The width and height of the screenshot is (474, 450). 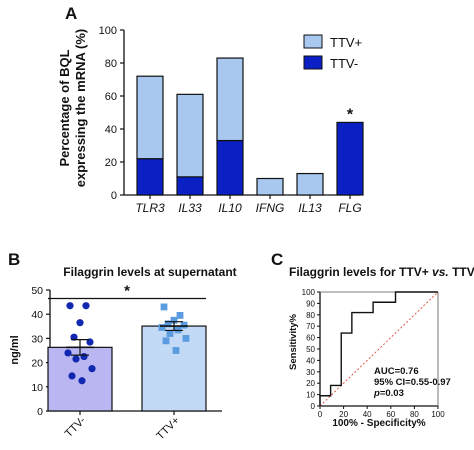 What do you see at coordinates (37, 339) in the screenshot?
I see `panel-b-y-tick-label: 30` at bounding box center [37, 339].